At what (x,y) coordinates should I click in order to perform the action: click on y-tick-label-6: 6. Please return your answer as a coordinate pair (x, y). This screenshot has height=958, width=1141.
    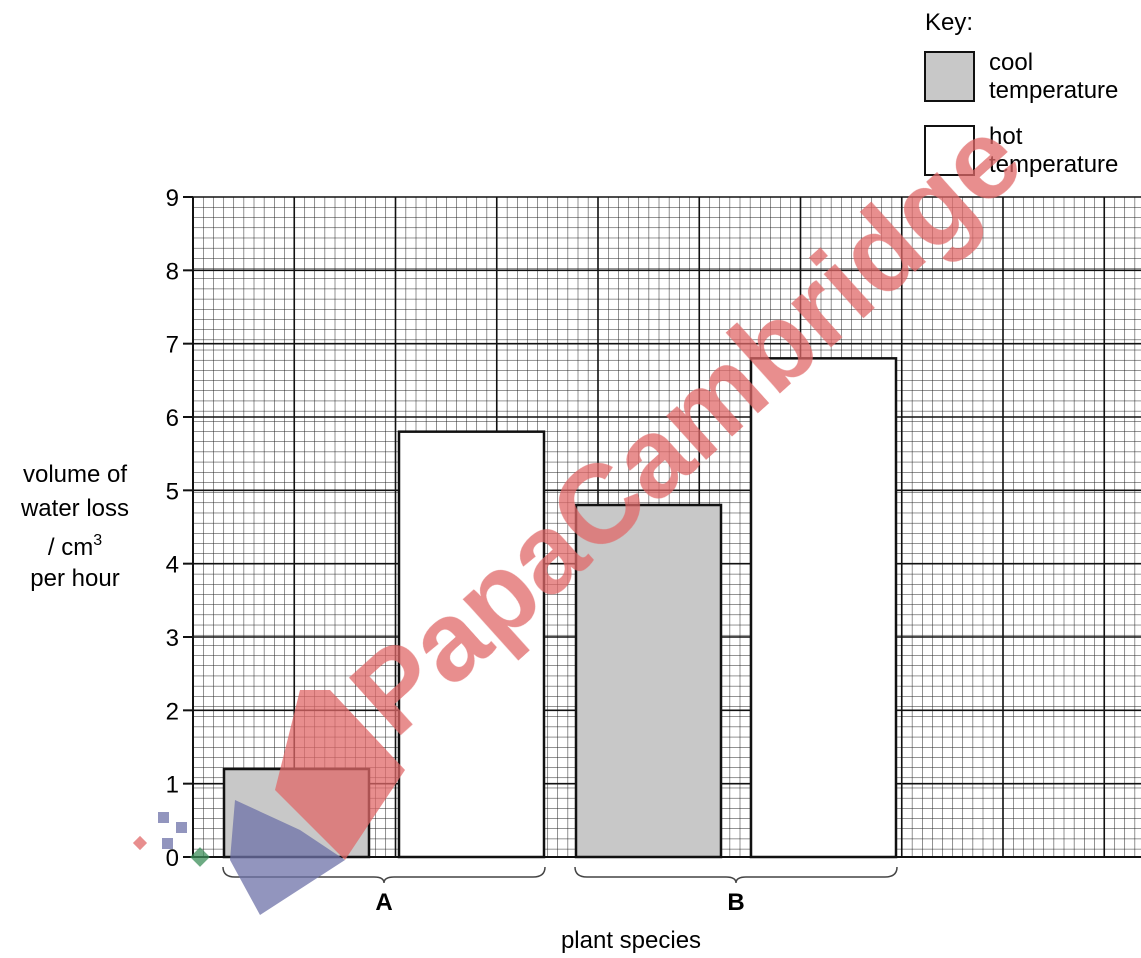
    Looking at the image, I should click on (172, 418).